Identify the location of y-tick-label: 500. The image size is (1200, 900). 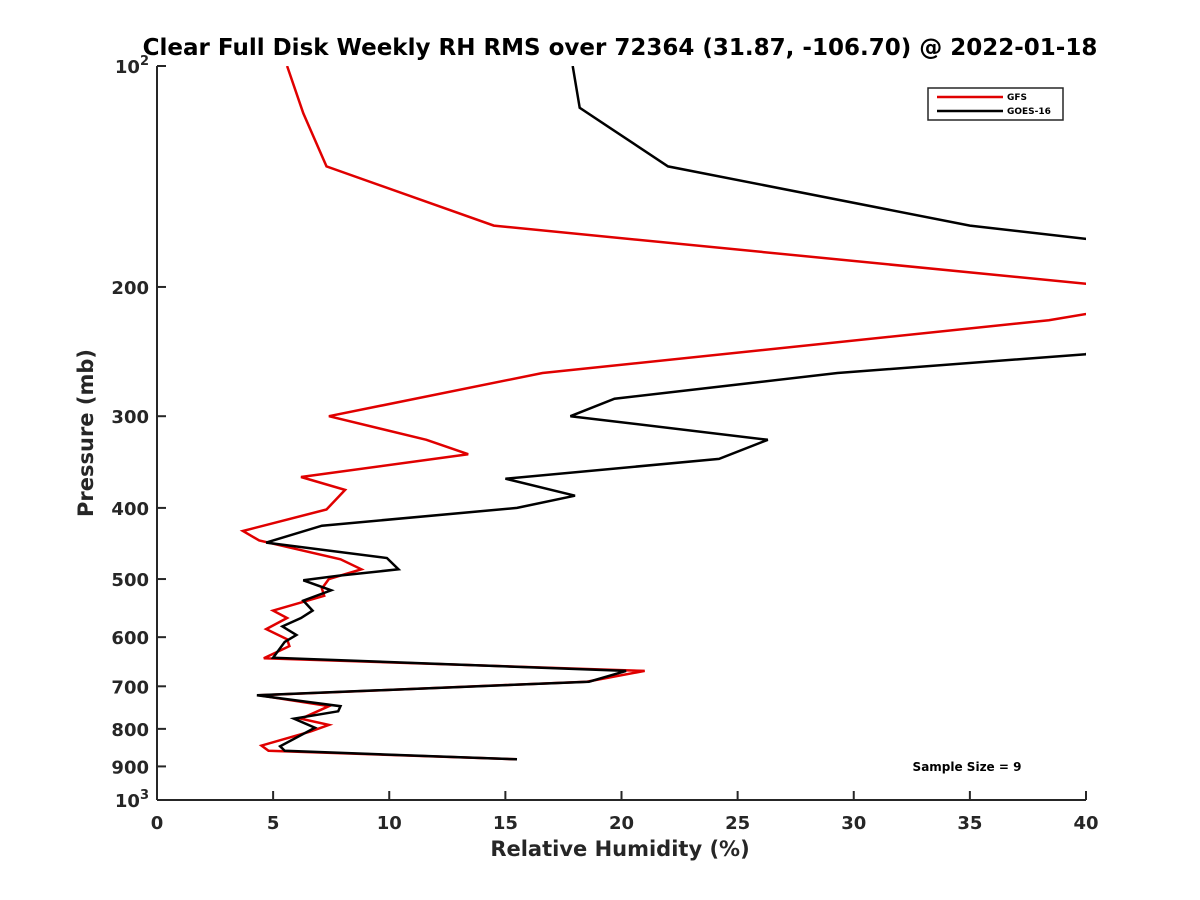
(130, 580).